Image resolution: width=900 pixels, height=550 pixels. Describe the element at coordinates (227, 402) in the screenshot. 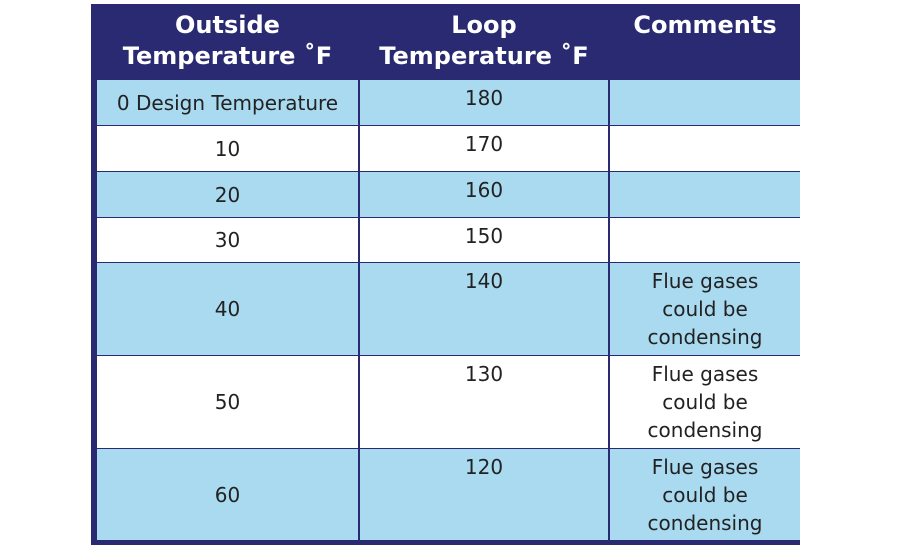

I see `outside-temp-cell: 50` at that location.